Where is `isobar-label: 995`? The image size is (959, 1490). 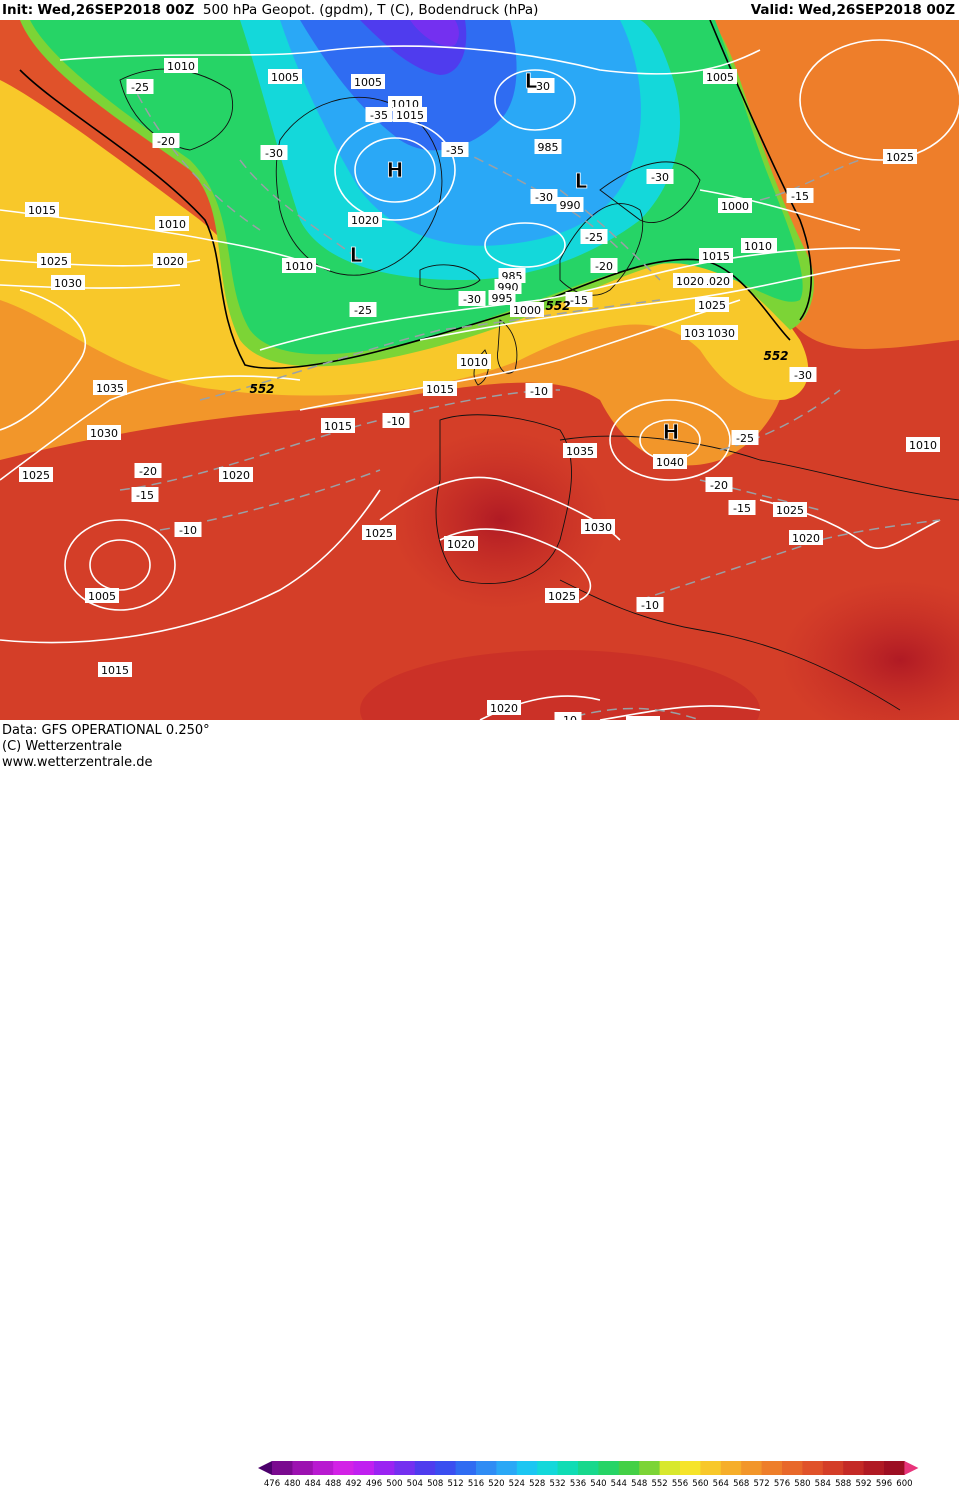 isobar-label: 995 is located at coordinates (502, 297).